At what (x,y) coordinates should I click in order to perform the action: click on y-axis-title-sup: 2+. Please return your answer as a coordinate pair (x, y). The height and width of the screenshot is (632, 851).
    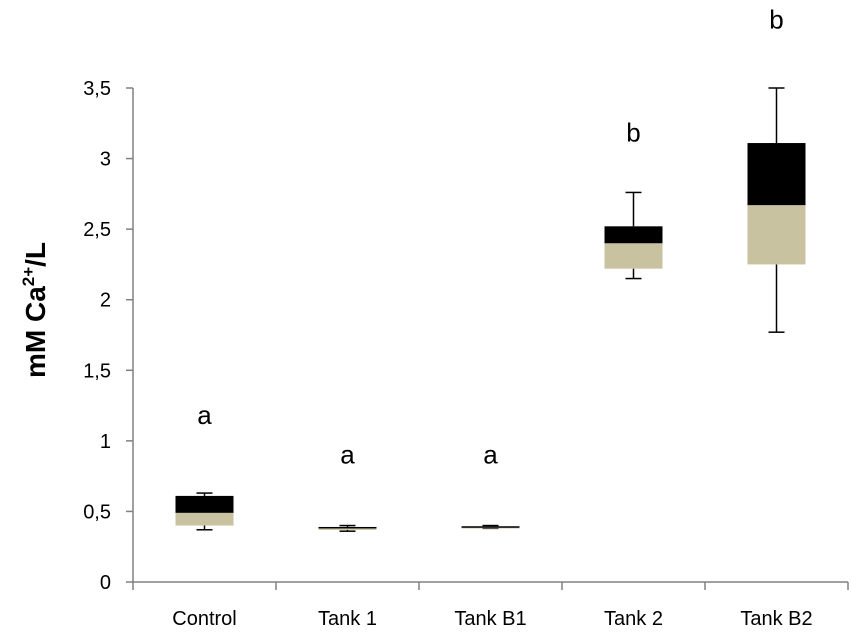
    Looking at the image, I should click on (28, 276).